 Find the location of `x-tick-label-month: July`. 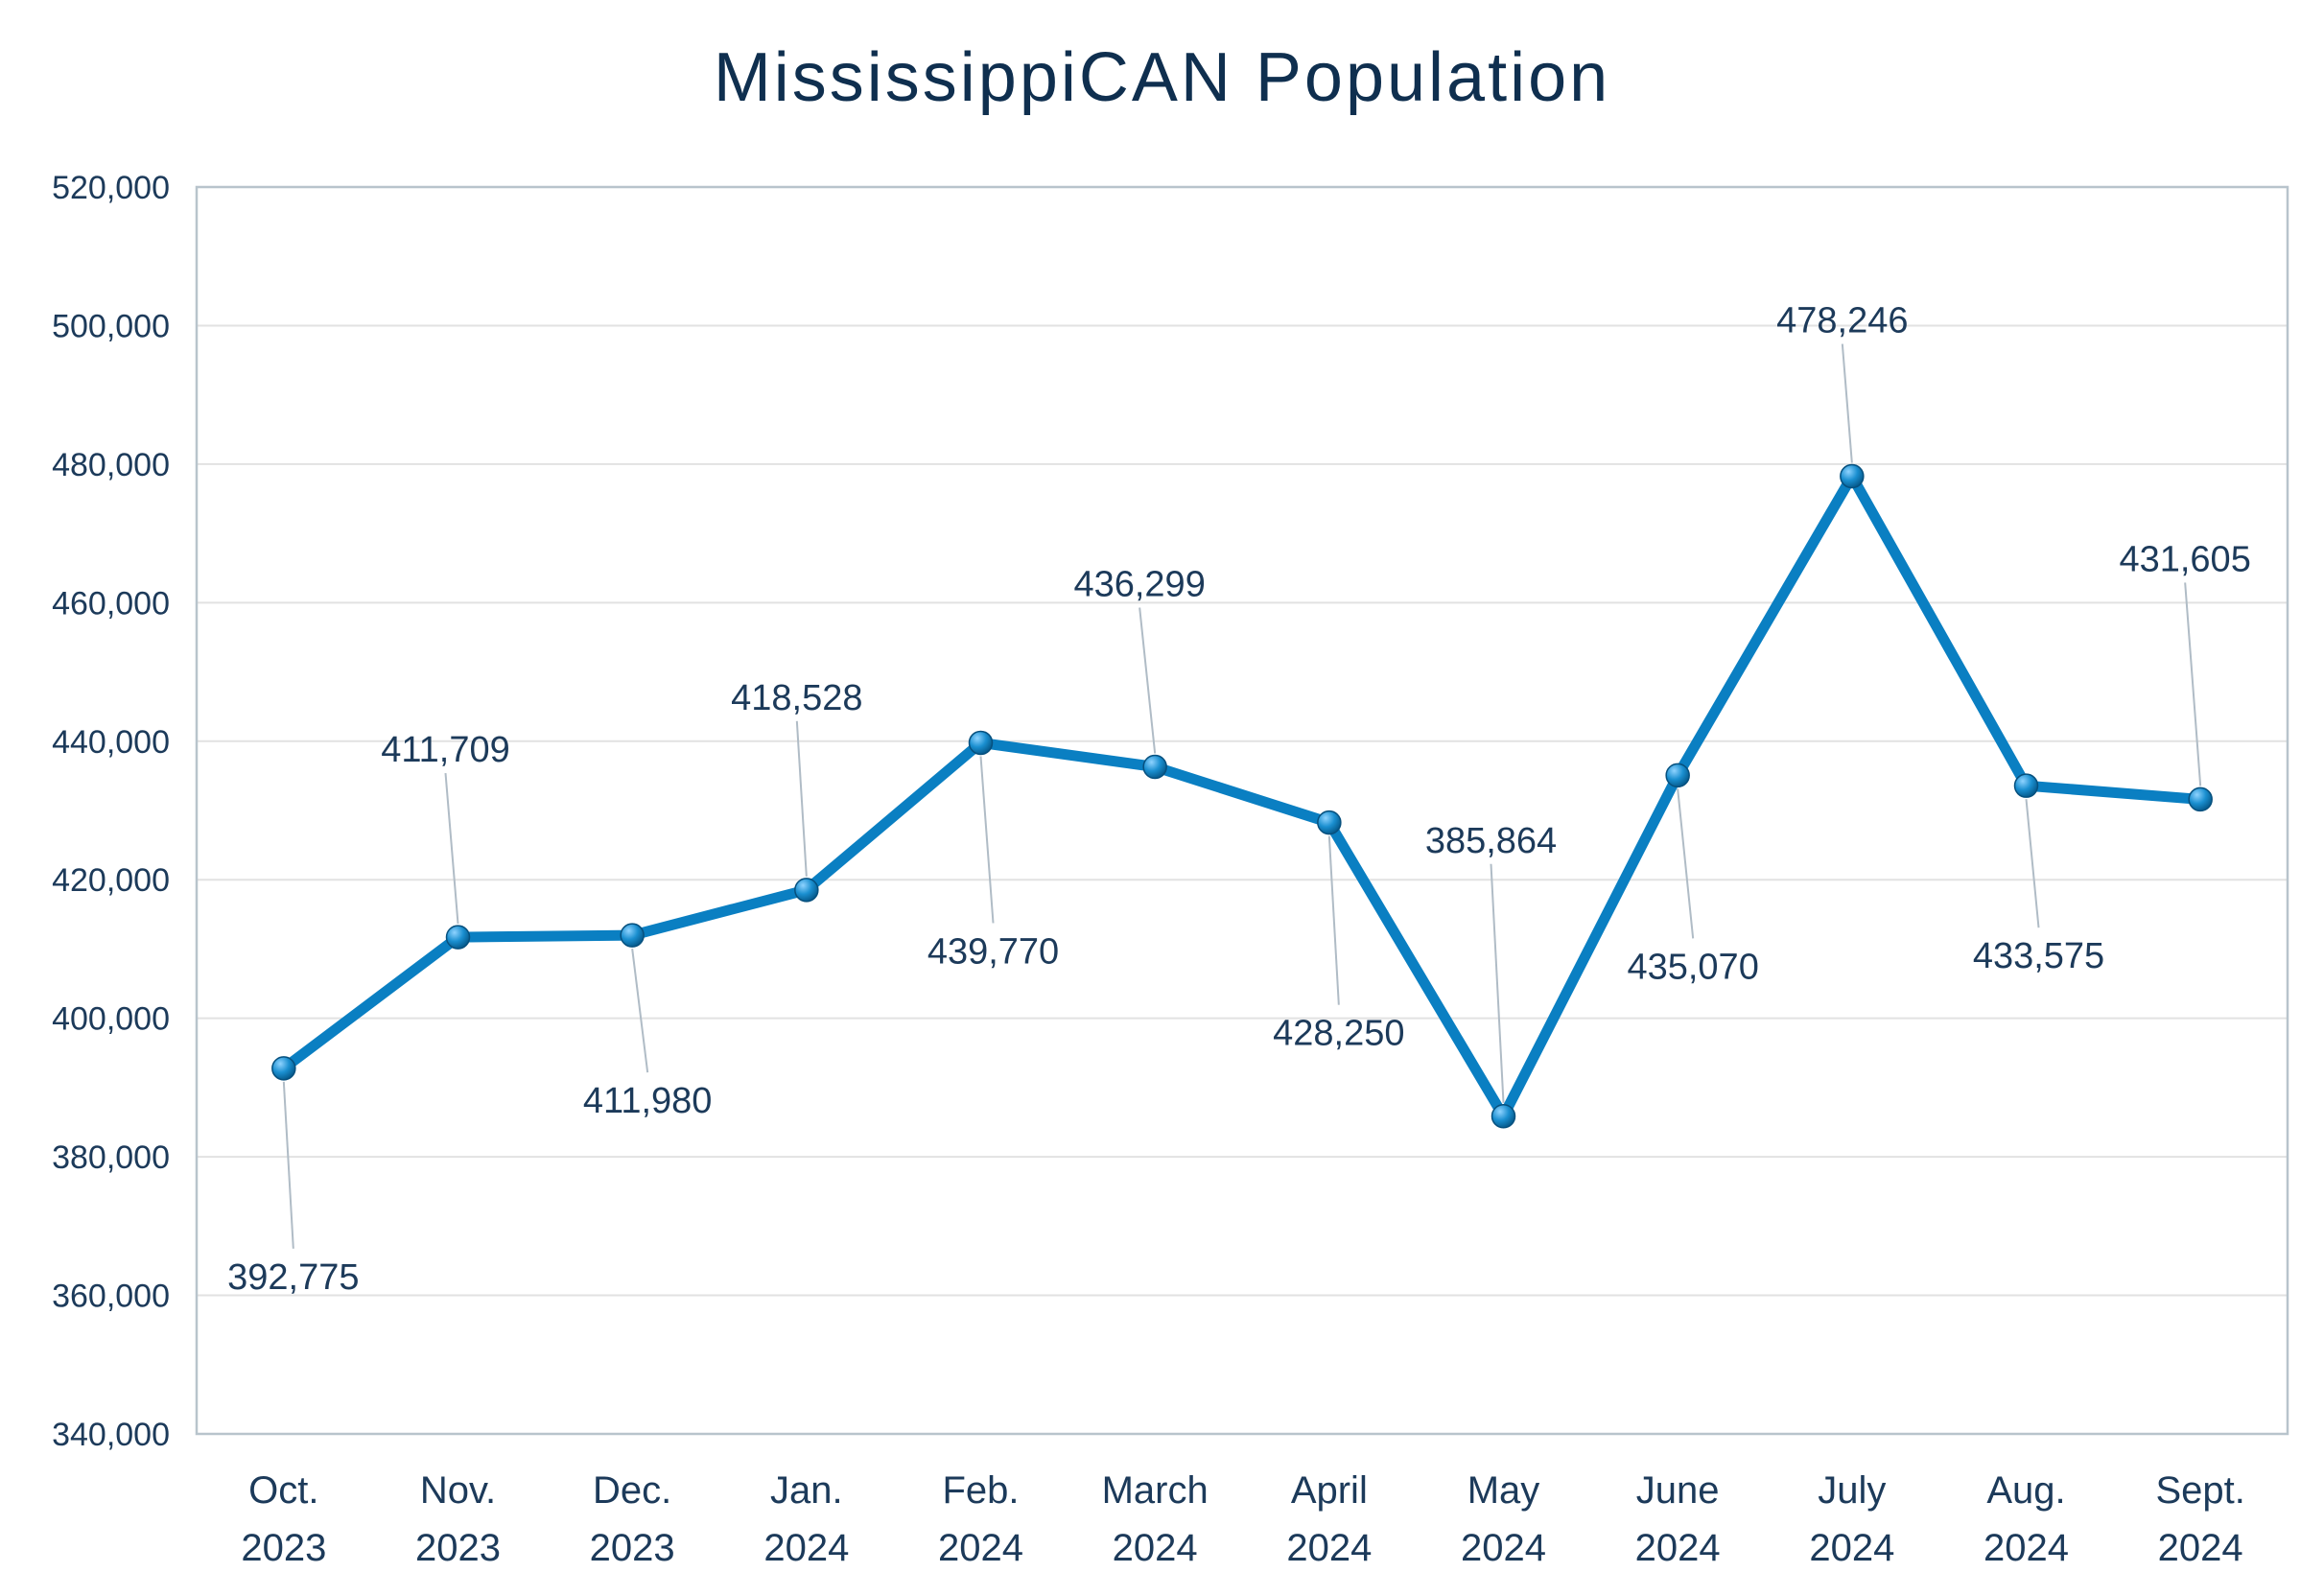

x-tick-label-month: July is located at coordinates (1852, 1490).